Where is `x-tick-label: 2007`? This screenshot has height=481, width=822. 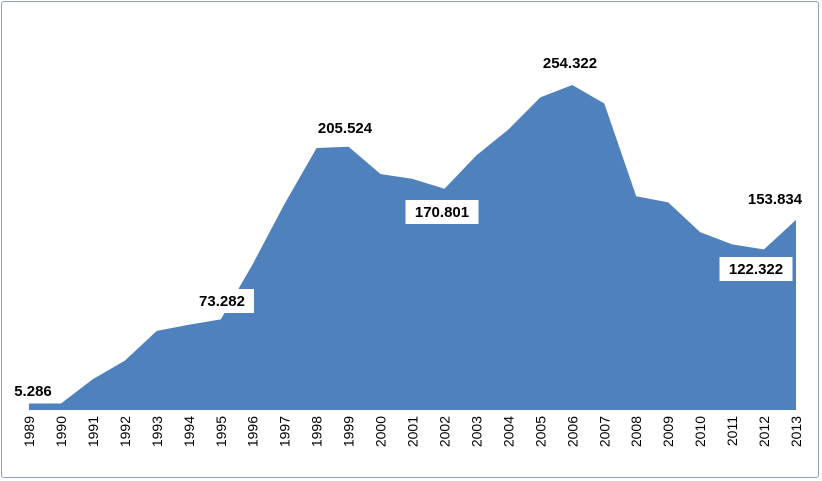
x-tick-label: 2007 is located at coordinates (604, 431).